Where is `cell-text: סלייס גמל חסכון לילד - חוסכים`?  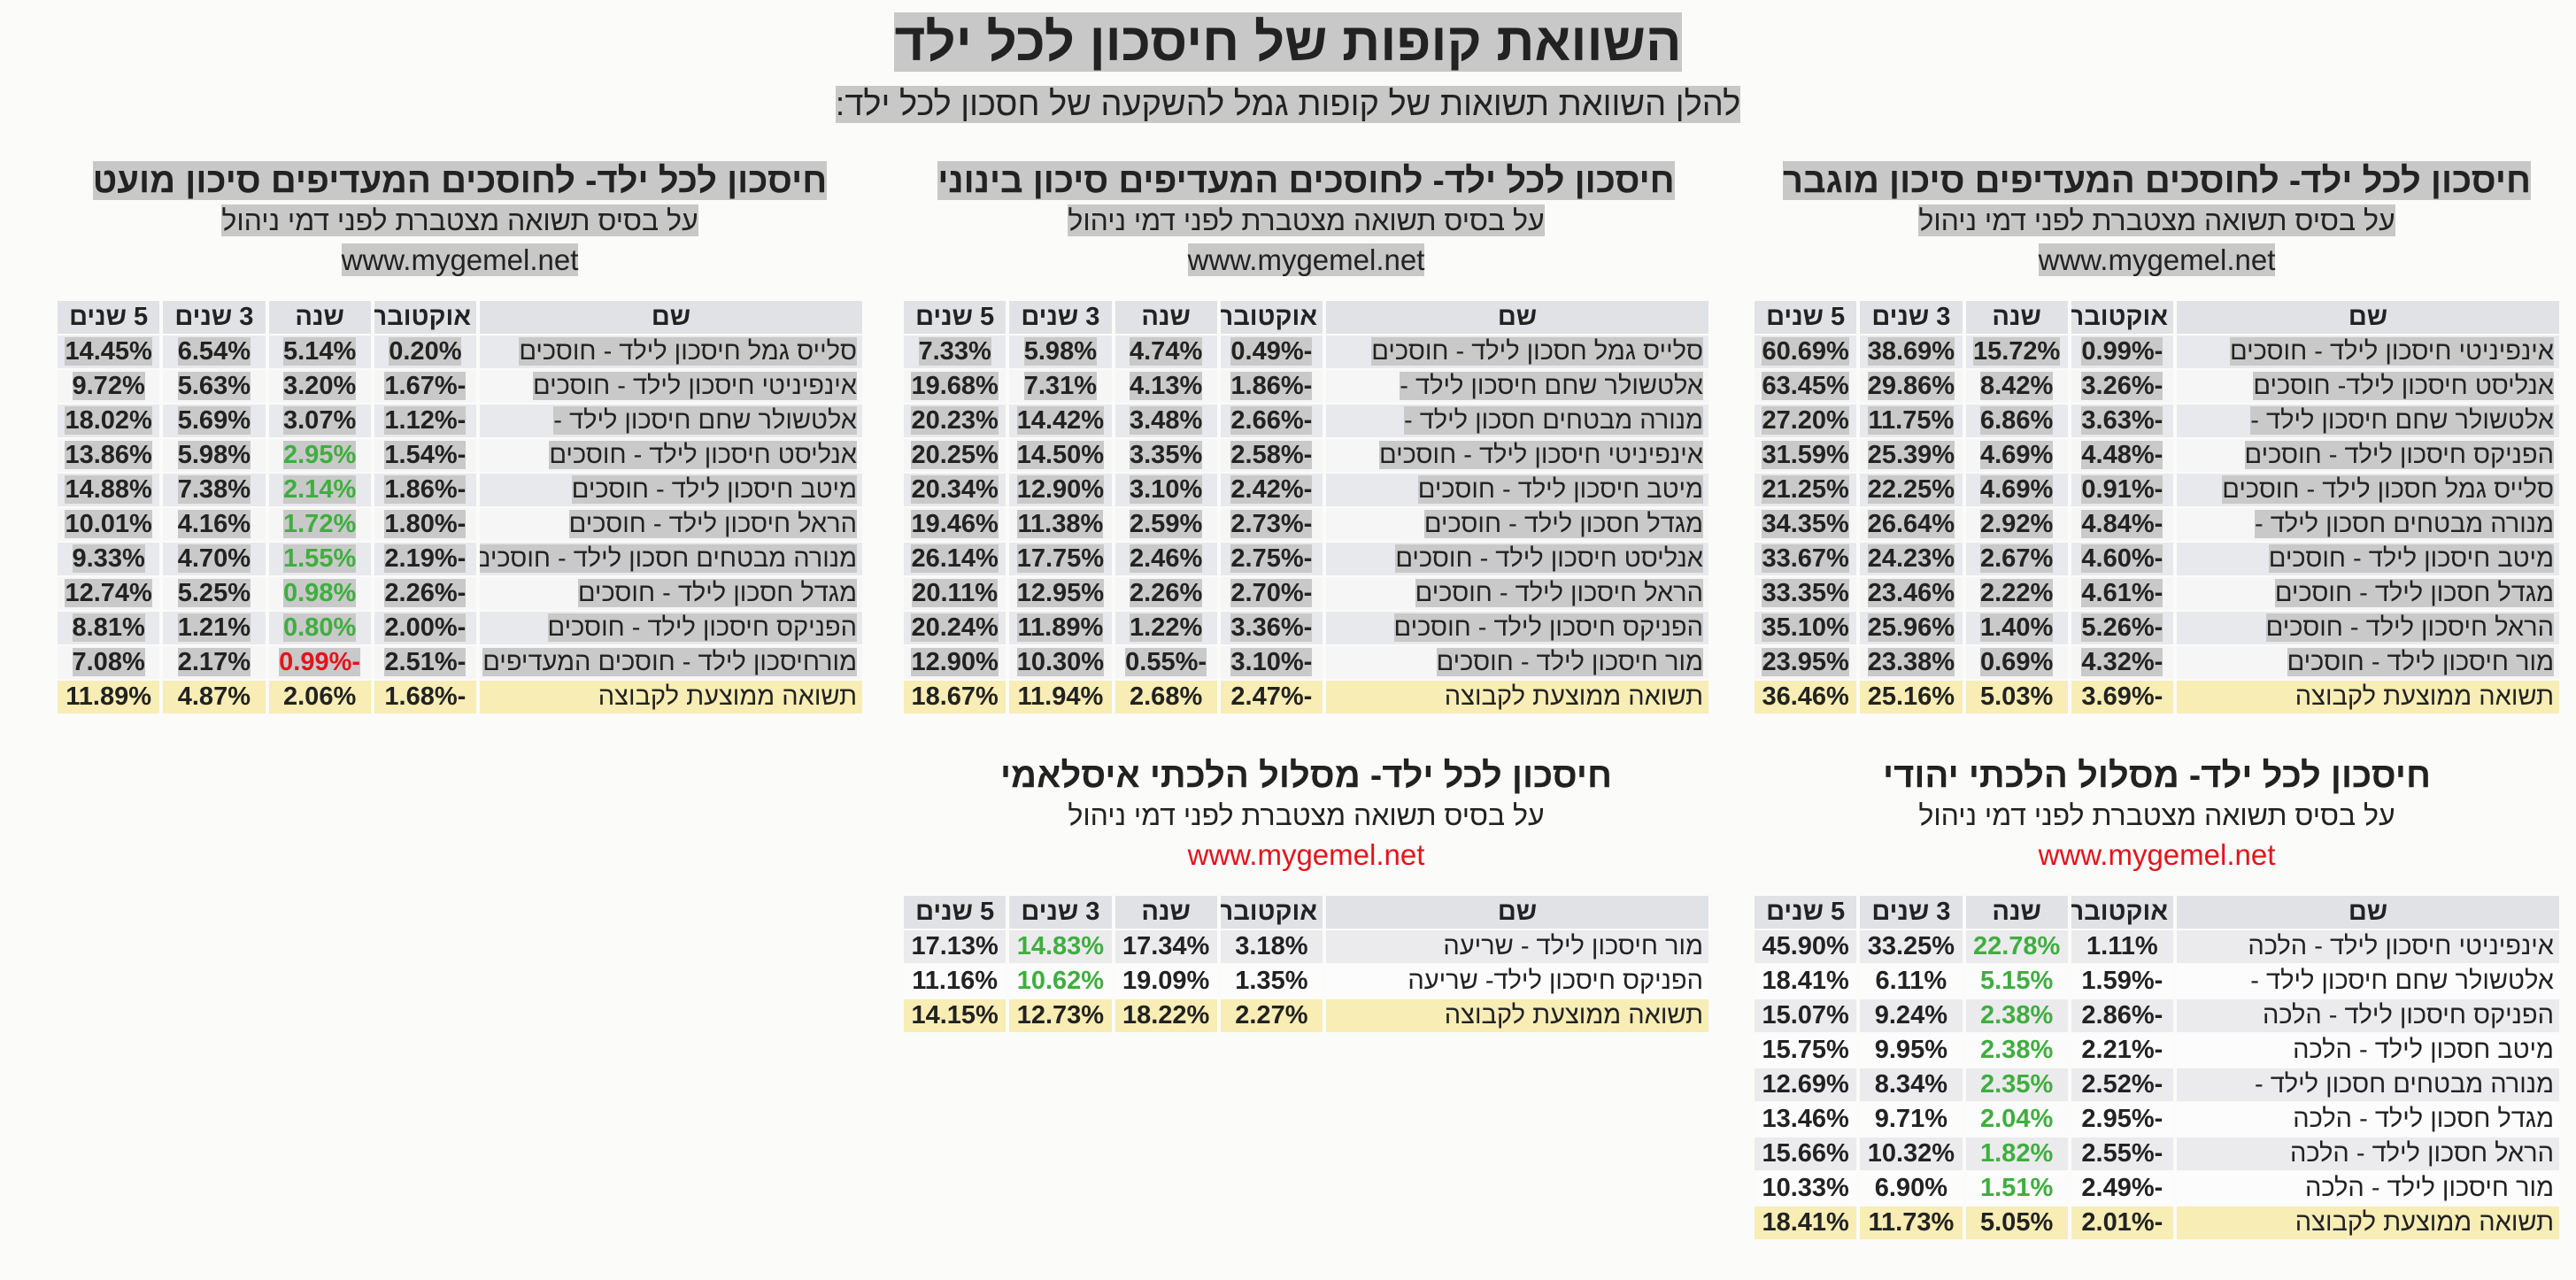 cell-text: סלייס גמל חסכון לילד - חוסכים is located at coordinates (1537, 351).